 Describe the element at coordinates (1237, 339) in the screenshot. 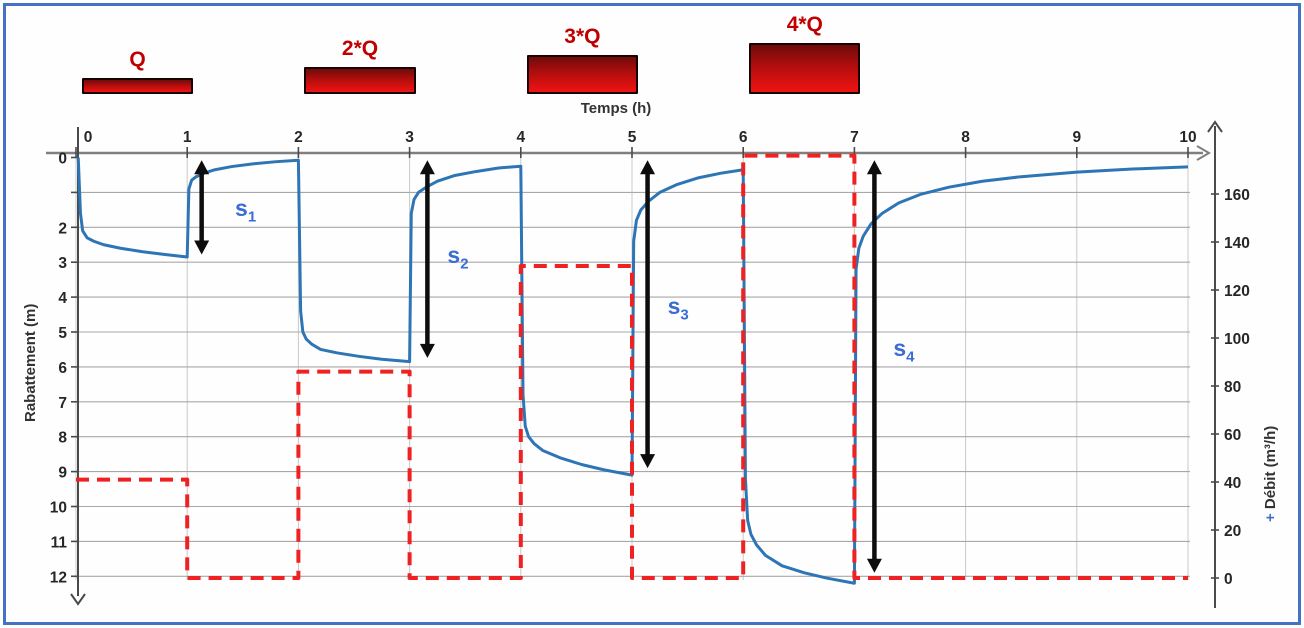

I see `right-tick-label: 100` at that location.